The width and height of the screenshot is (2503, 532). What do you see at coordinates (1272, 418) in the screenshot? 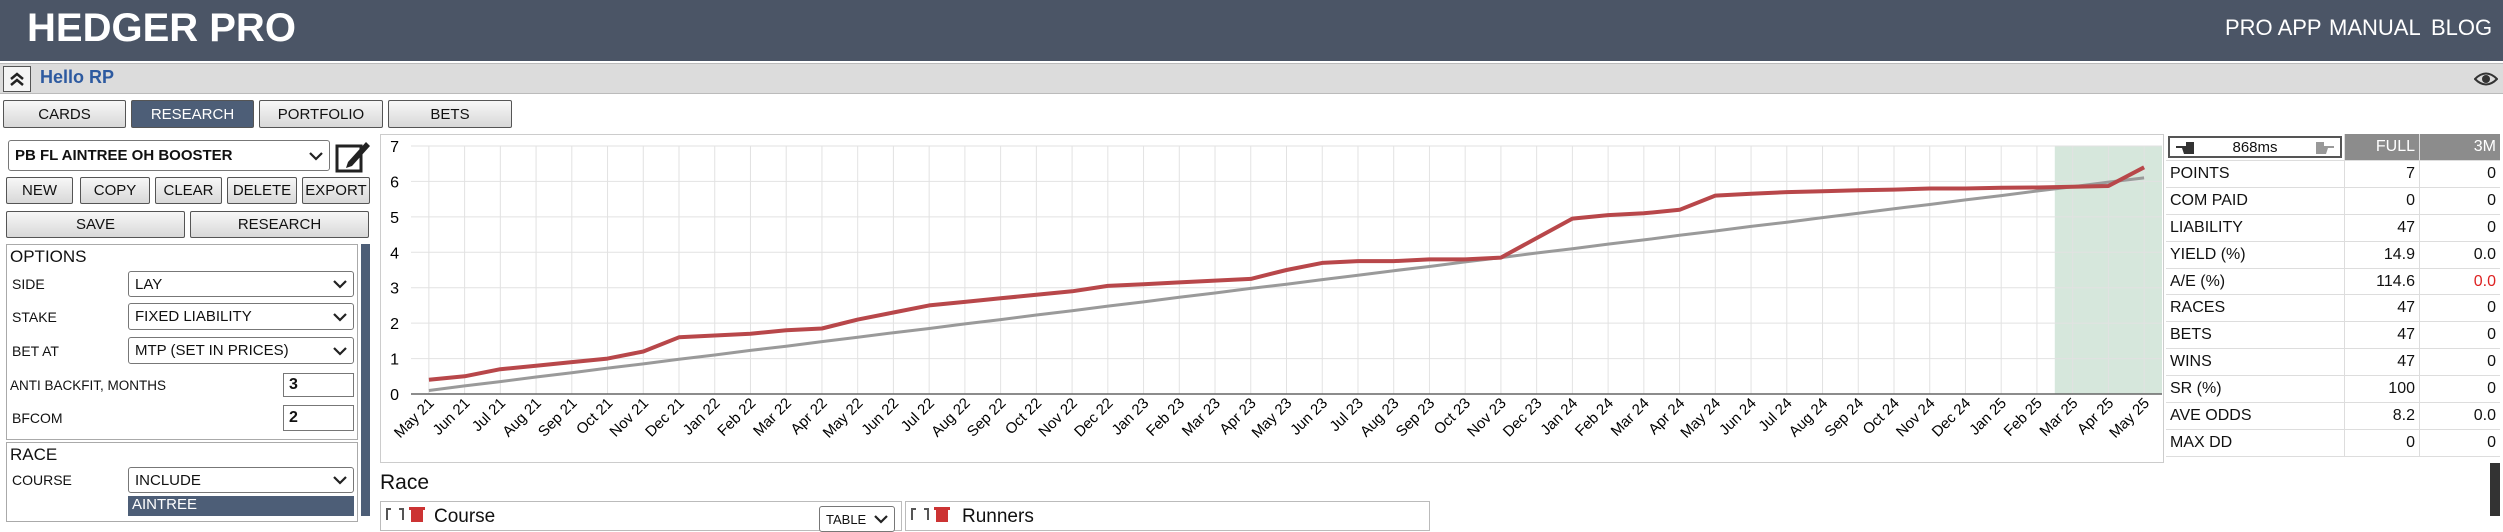
I see `x-tick-label: May 23` at bounding box center [1272, 418].